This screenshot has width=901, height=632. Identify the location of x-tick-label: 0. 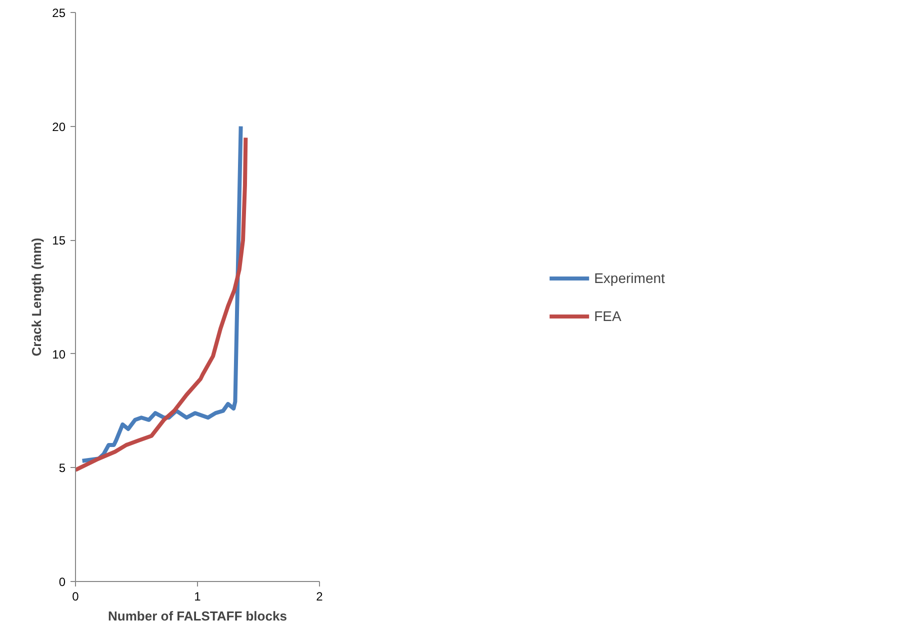
(76, 597).